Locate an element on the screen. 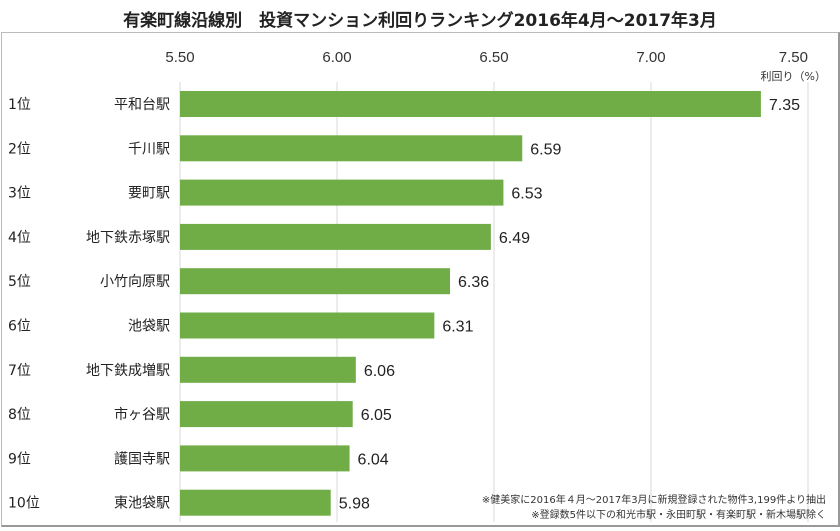  category-label: 地下鉄赤塚駅 is located at coordinates (128, 238).